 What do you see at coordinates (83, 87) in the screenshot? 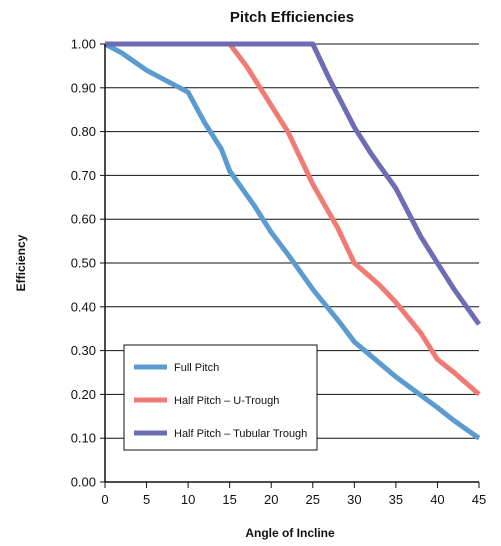
I see `y-tick-label: 0.90` at bounding box center [83, 87].